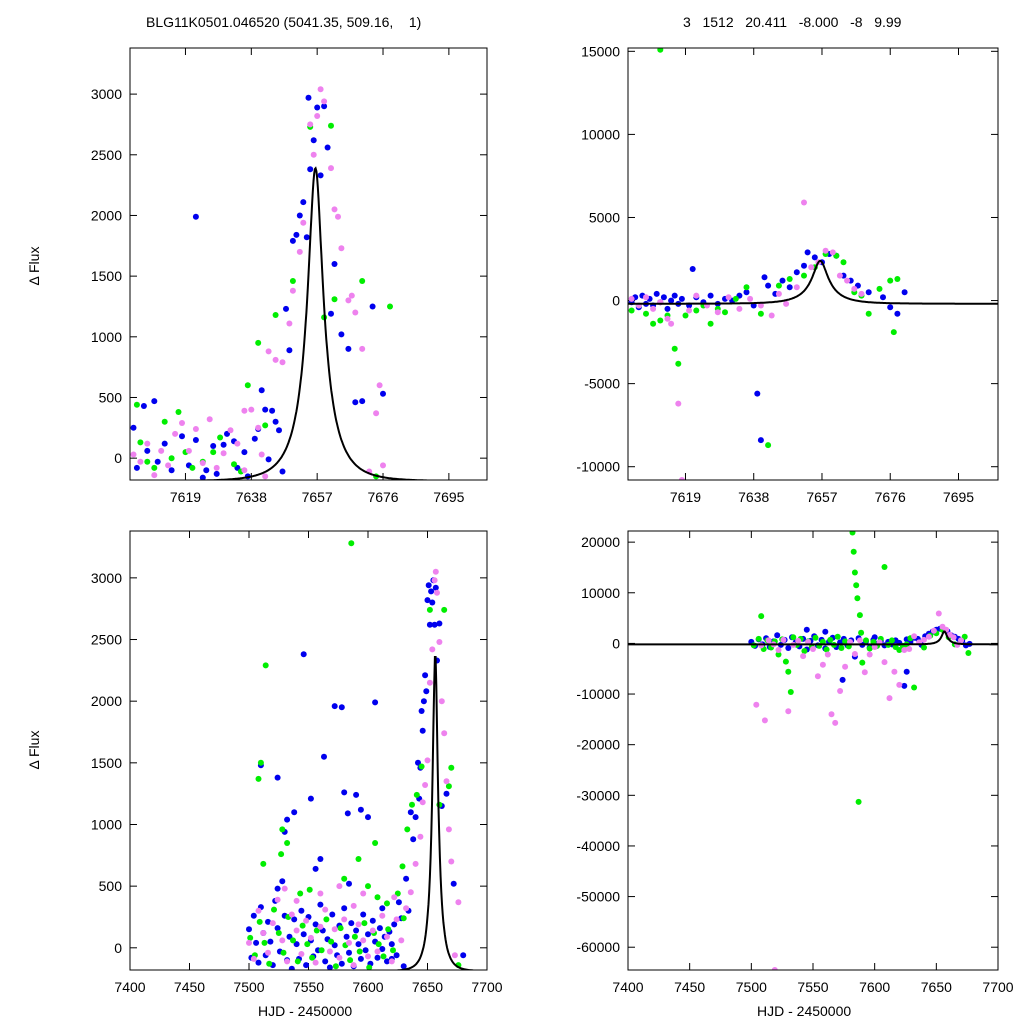 The image size is (1024, 1024). Describe the element at coordinates (936, 987) in the screenshot. I see `x-tick-label: 7650` at that location.